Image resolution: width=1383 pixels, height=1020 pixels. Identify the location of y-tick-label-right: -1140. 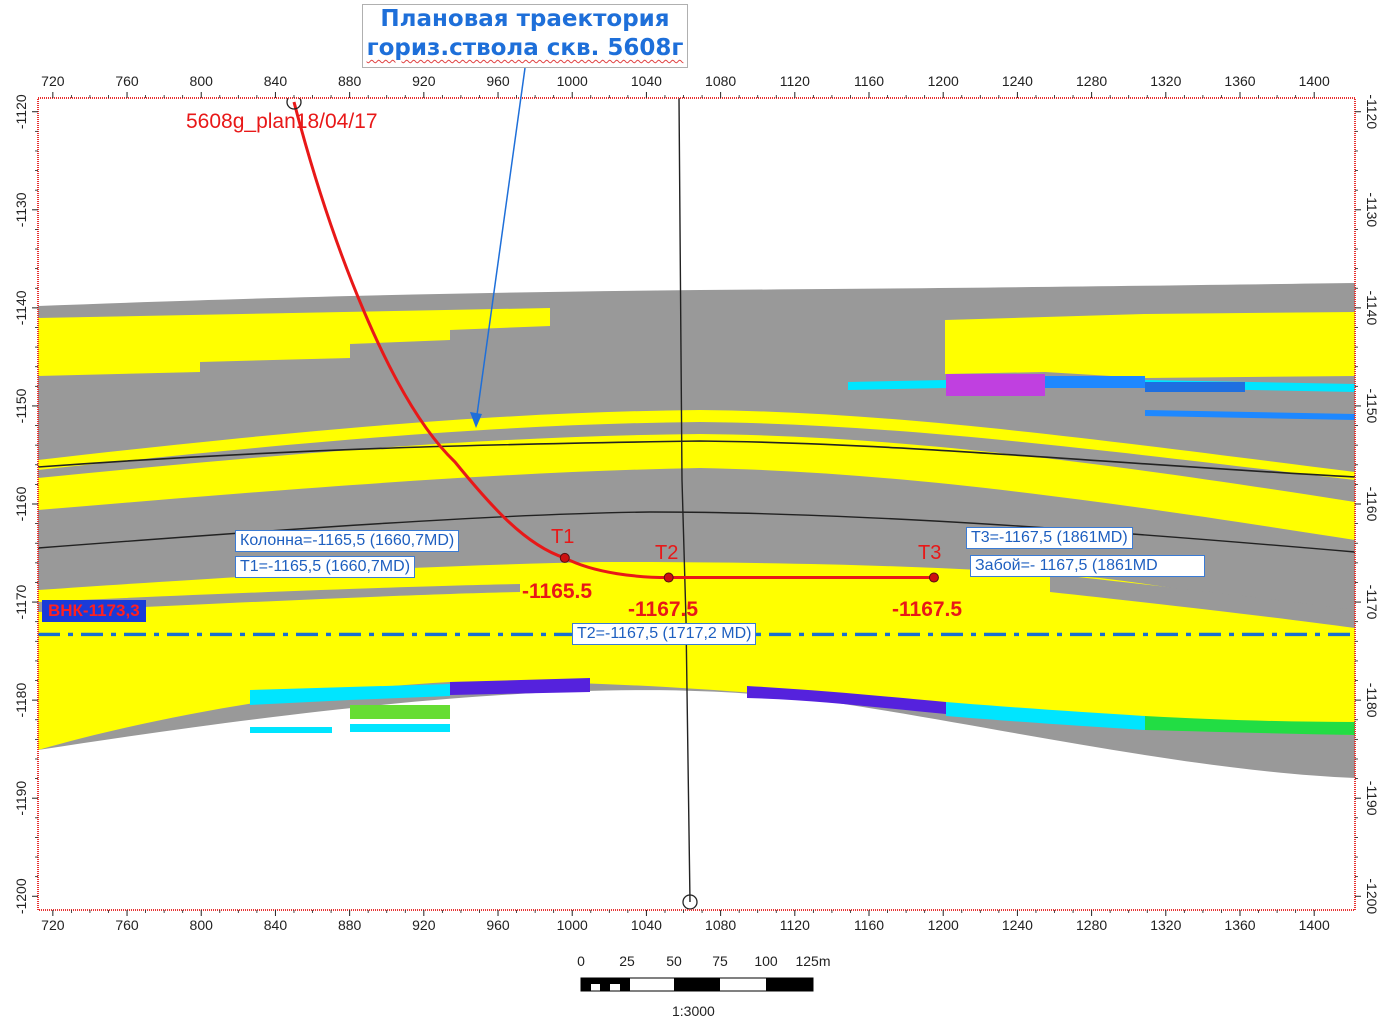
(1372, 307).